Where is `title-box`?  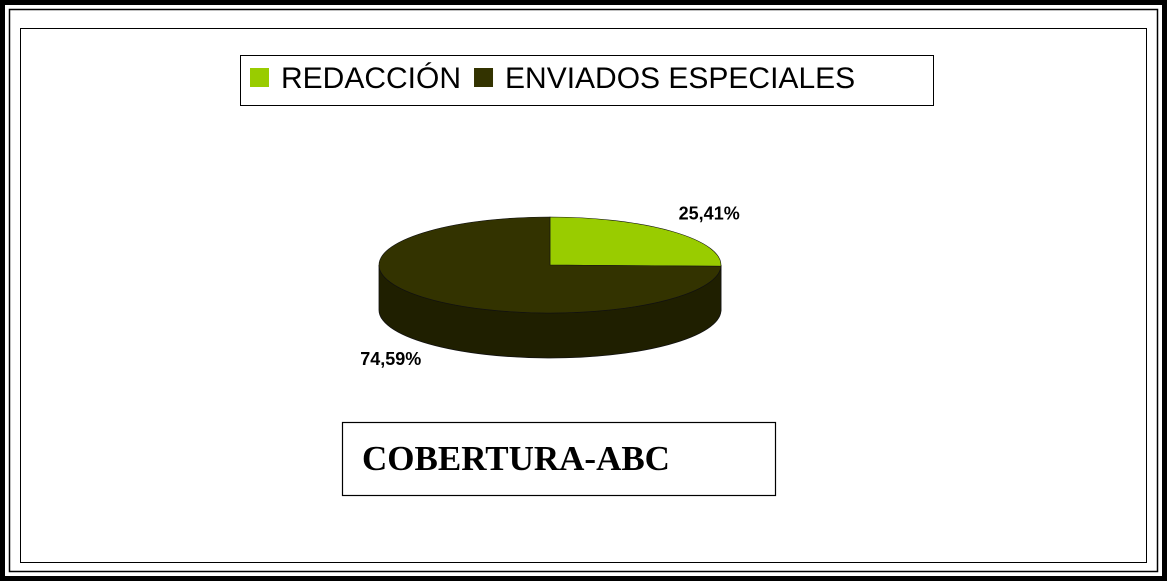
title-box is located at coordinates (559, 459).